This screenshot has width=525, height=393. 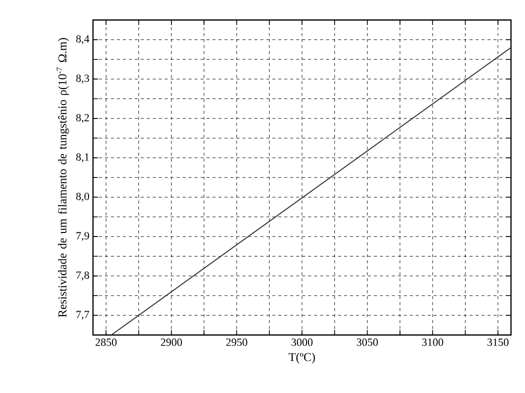 I want to click on x-tick-label: 3050, so click(x=367, y=342).